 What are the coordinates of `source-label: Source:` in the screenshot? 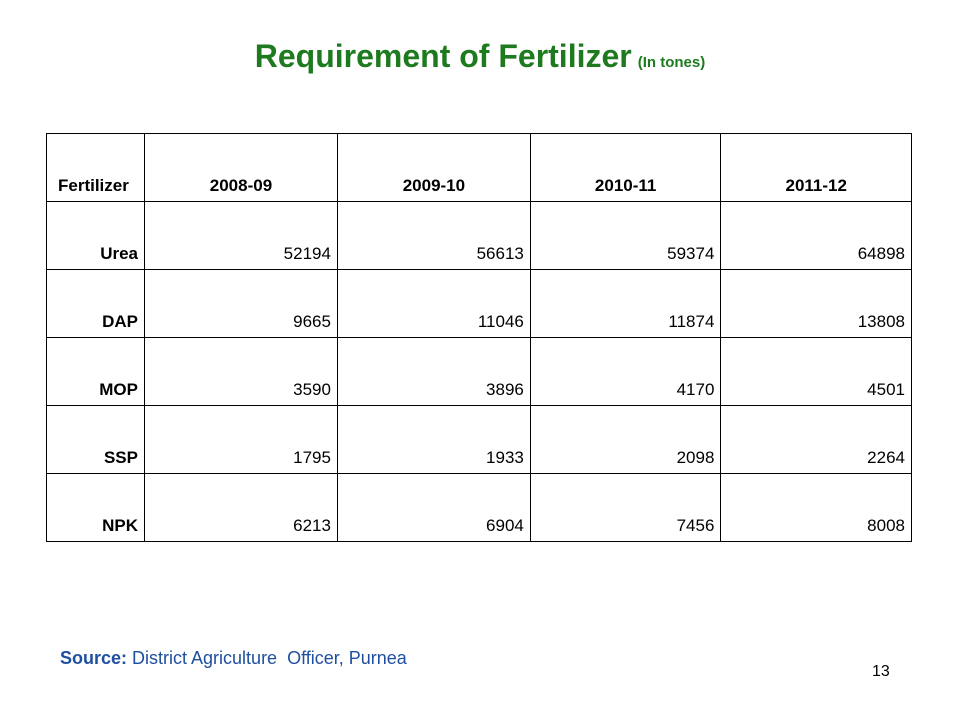 It's located at (94, 658).